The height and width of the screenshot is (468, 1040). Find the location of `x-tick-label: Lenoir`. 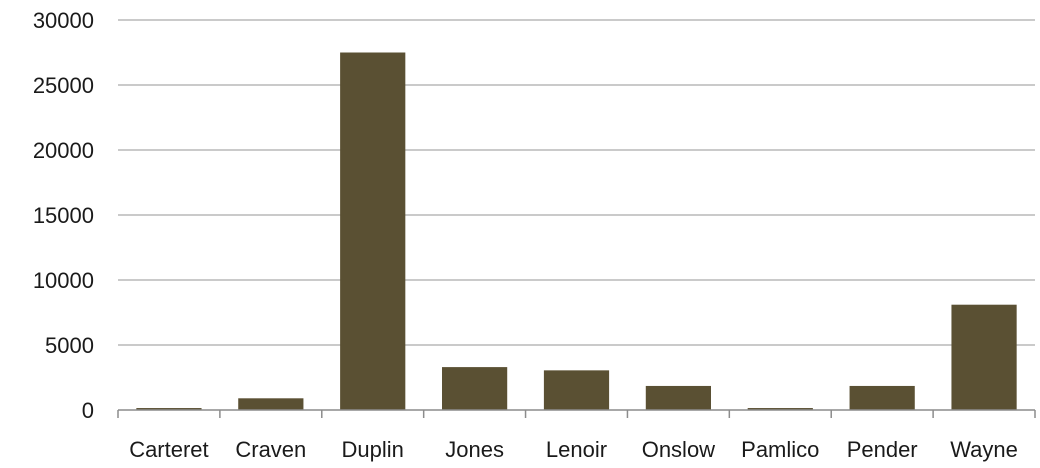

x-tick-label: Lenoir is located at coordinates (576, 449).